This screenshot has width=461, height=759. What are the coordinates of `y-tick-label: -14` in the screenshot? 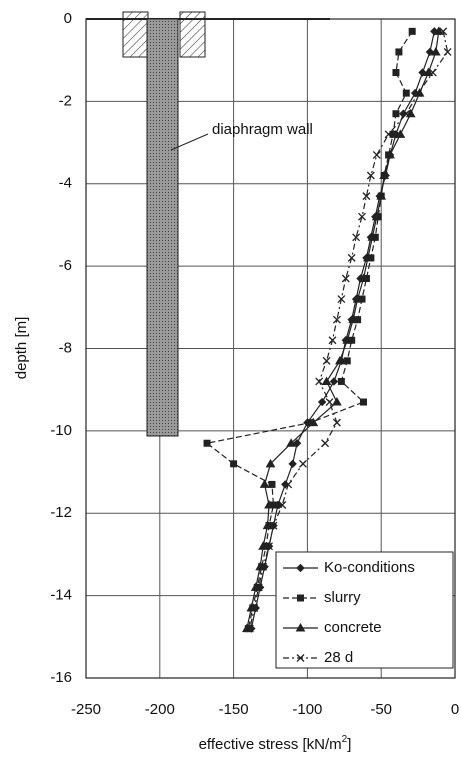 It's located at (61, 595).